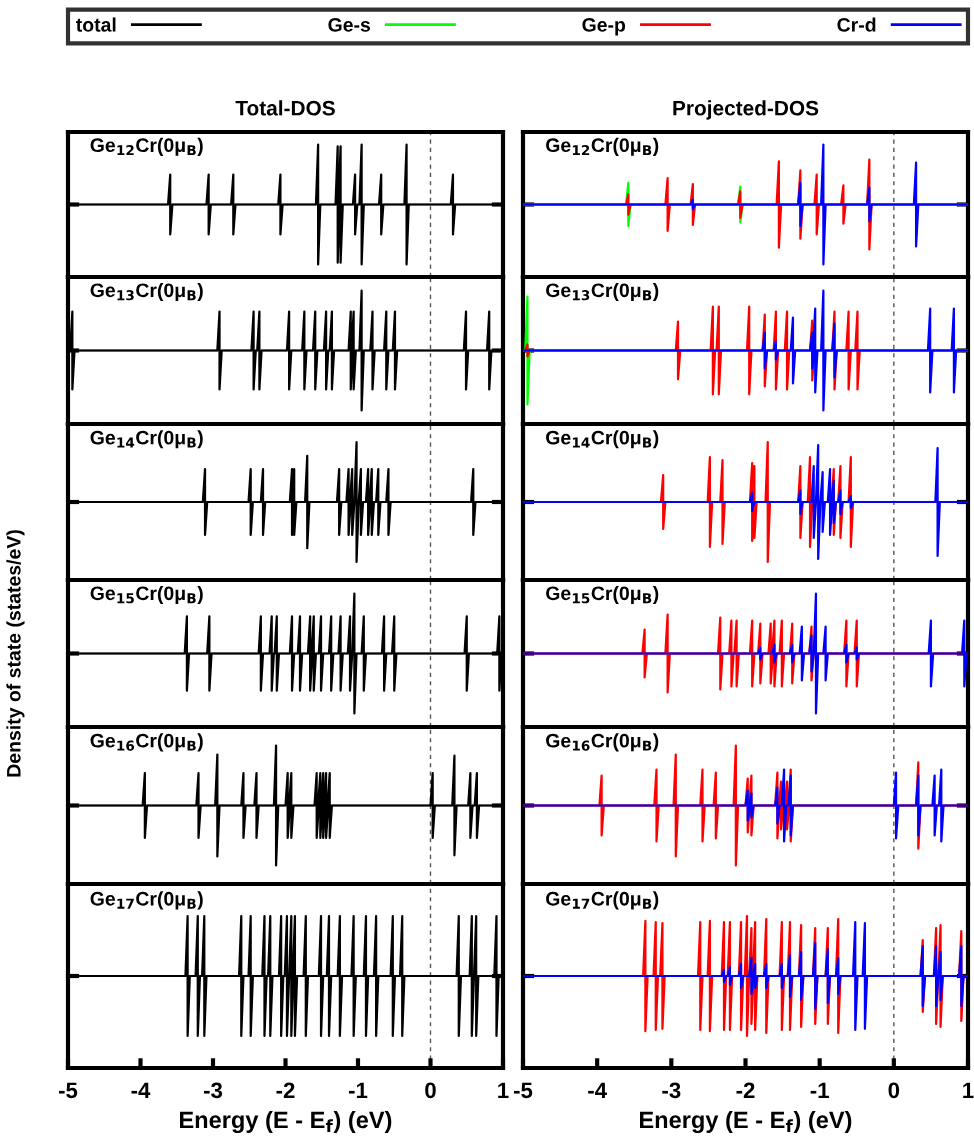 This screenshot has width=974, height=1143. What do you see at coordinates (746, 110) in the screenshot?
I see `chart-title: Projected-DOS` at bounding box center [746, 110].